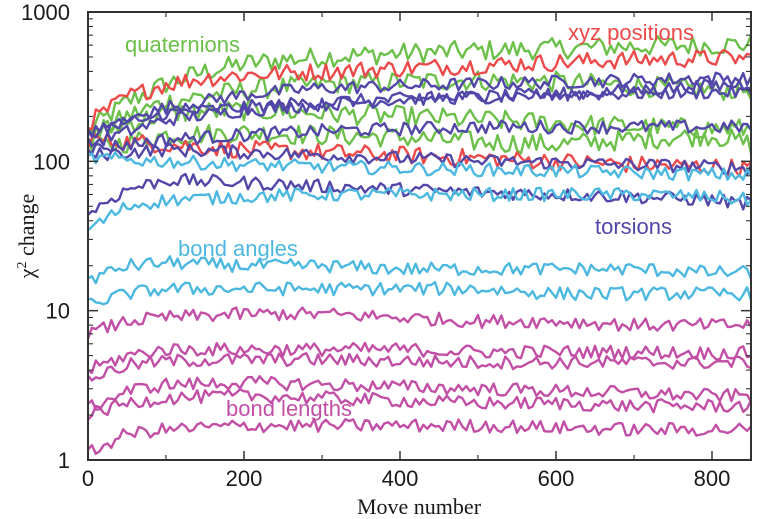 This screenshot has height=519, width=768. What do you see at coordinates (633, 226) in the screenshot?
I see `label-torsions: torsions` at bounding box center [633, 226].